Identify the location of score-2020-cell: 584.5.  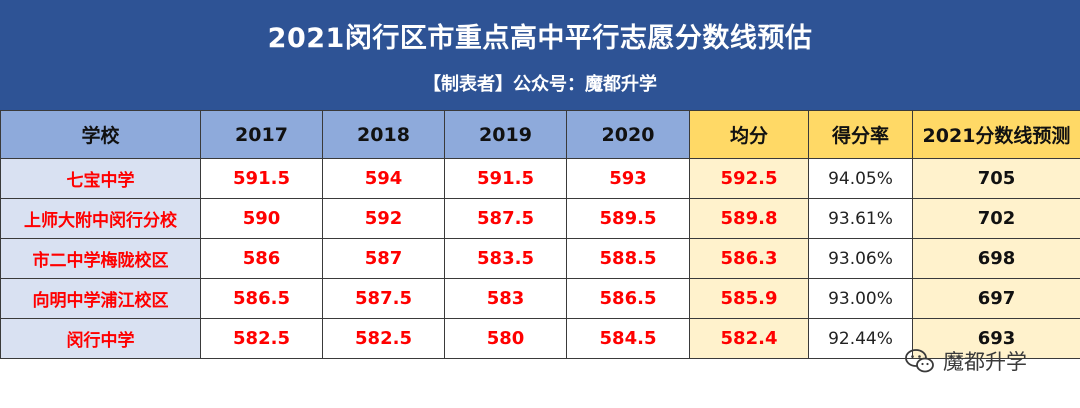
(628, 338).